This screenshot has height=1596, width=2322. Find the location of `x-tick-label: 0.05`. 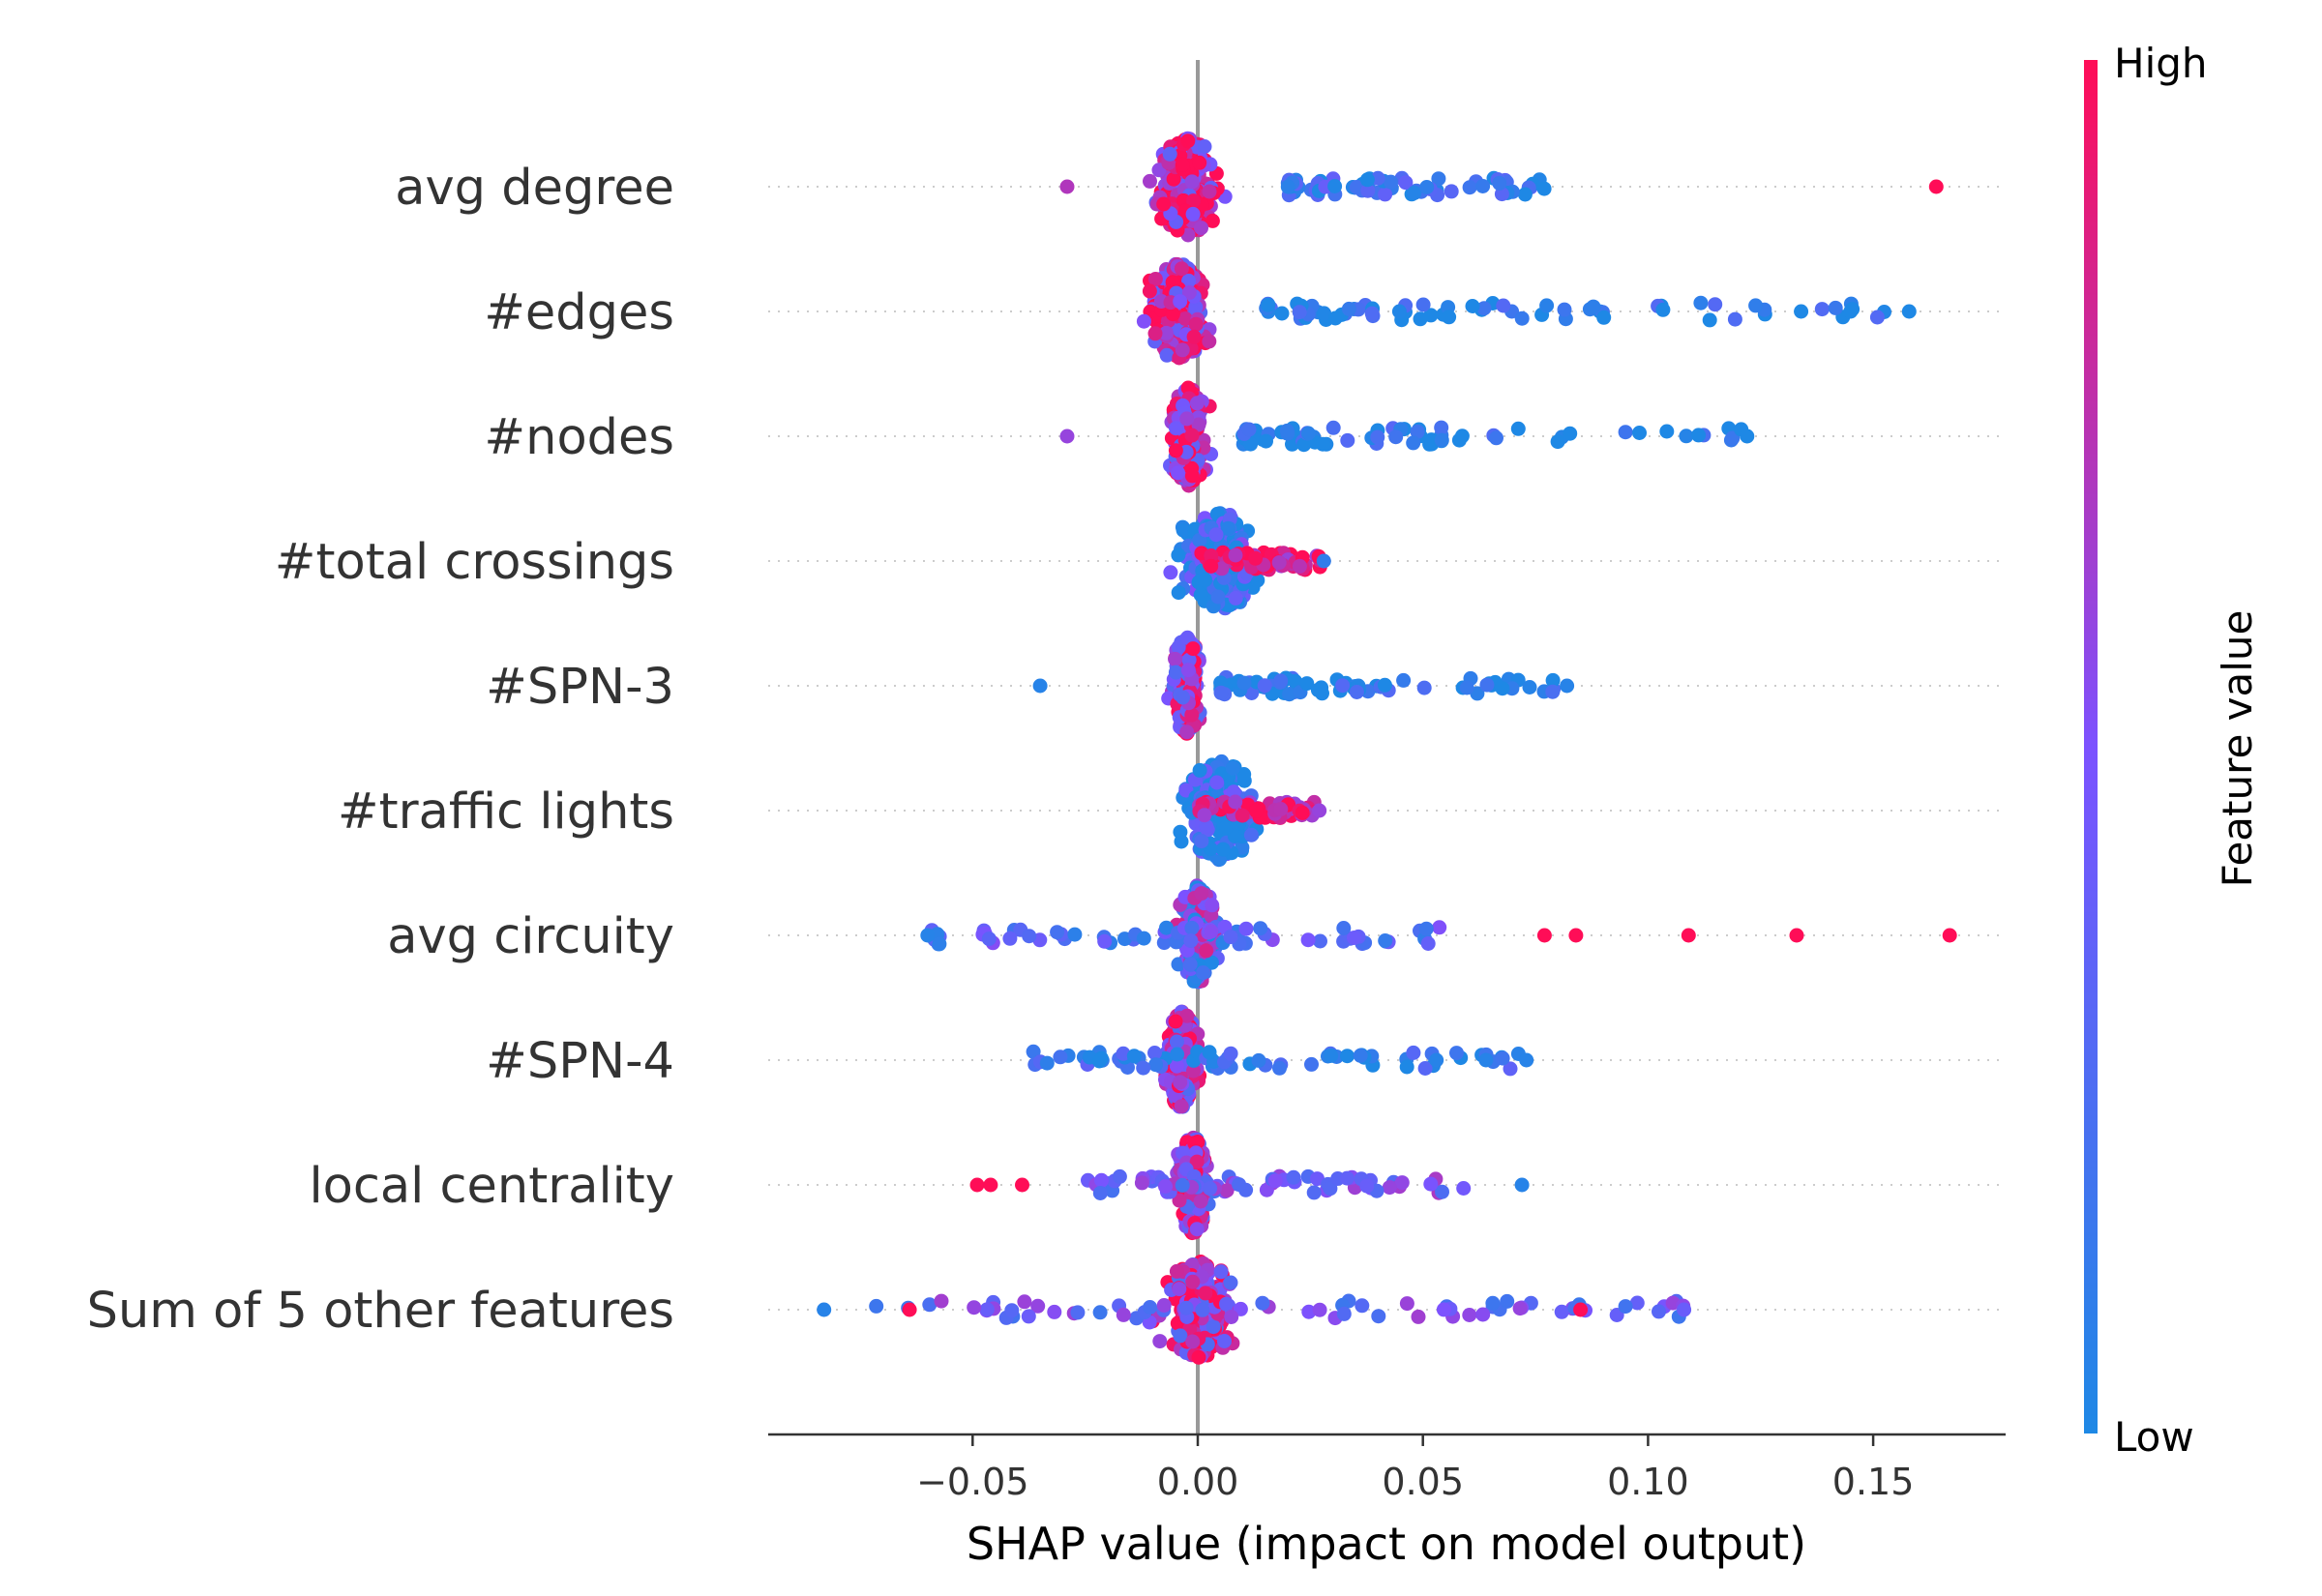

x-tick-label: 0.05 is located at coordinates (1423, 1482).